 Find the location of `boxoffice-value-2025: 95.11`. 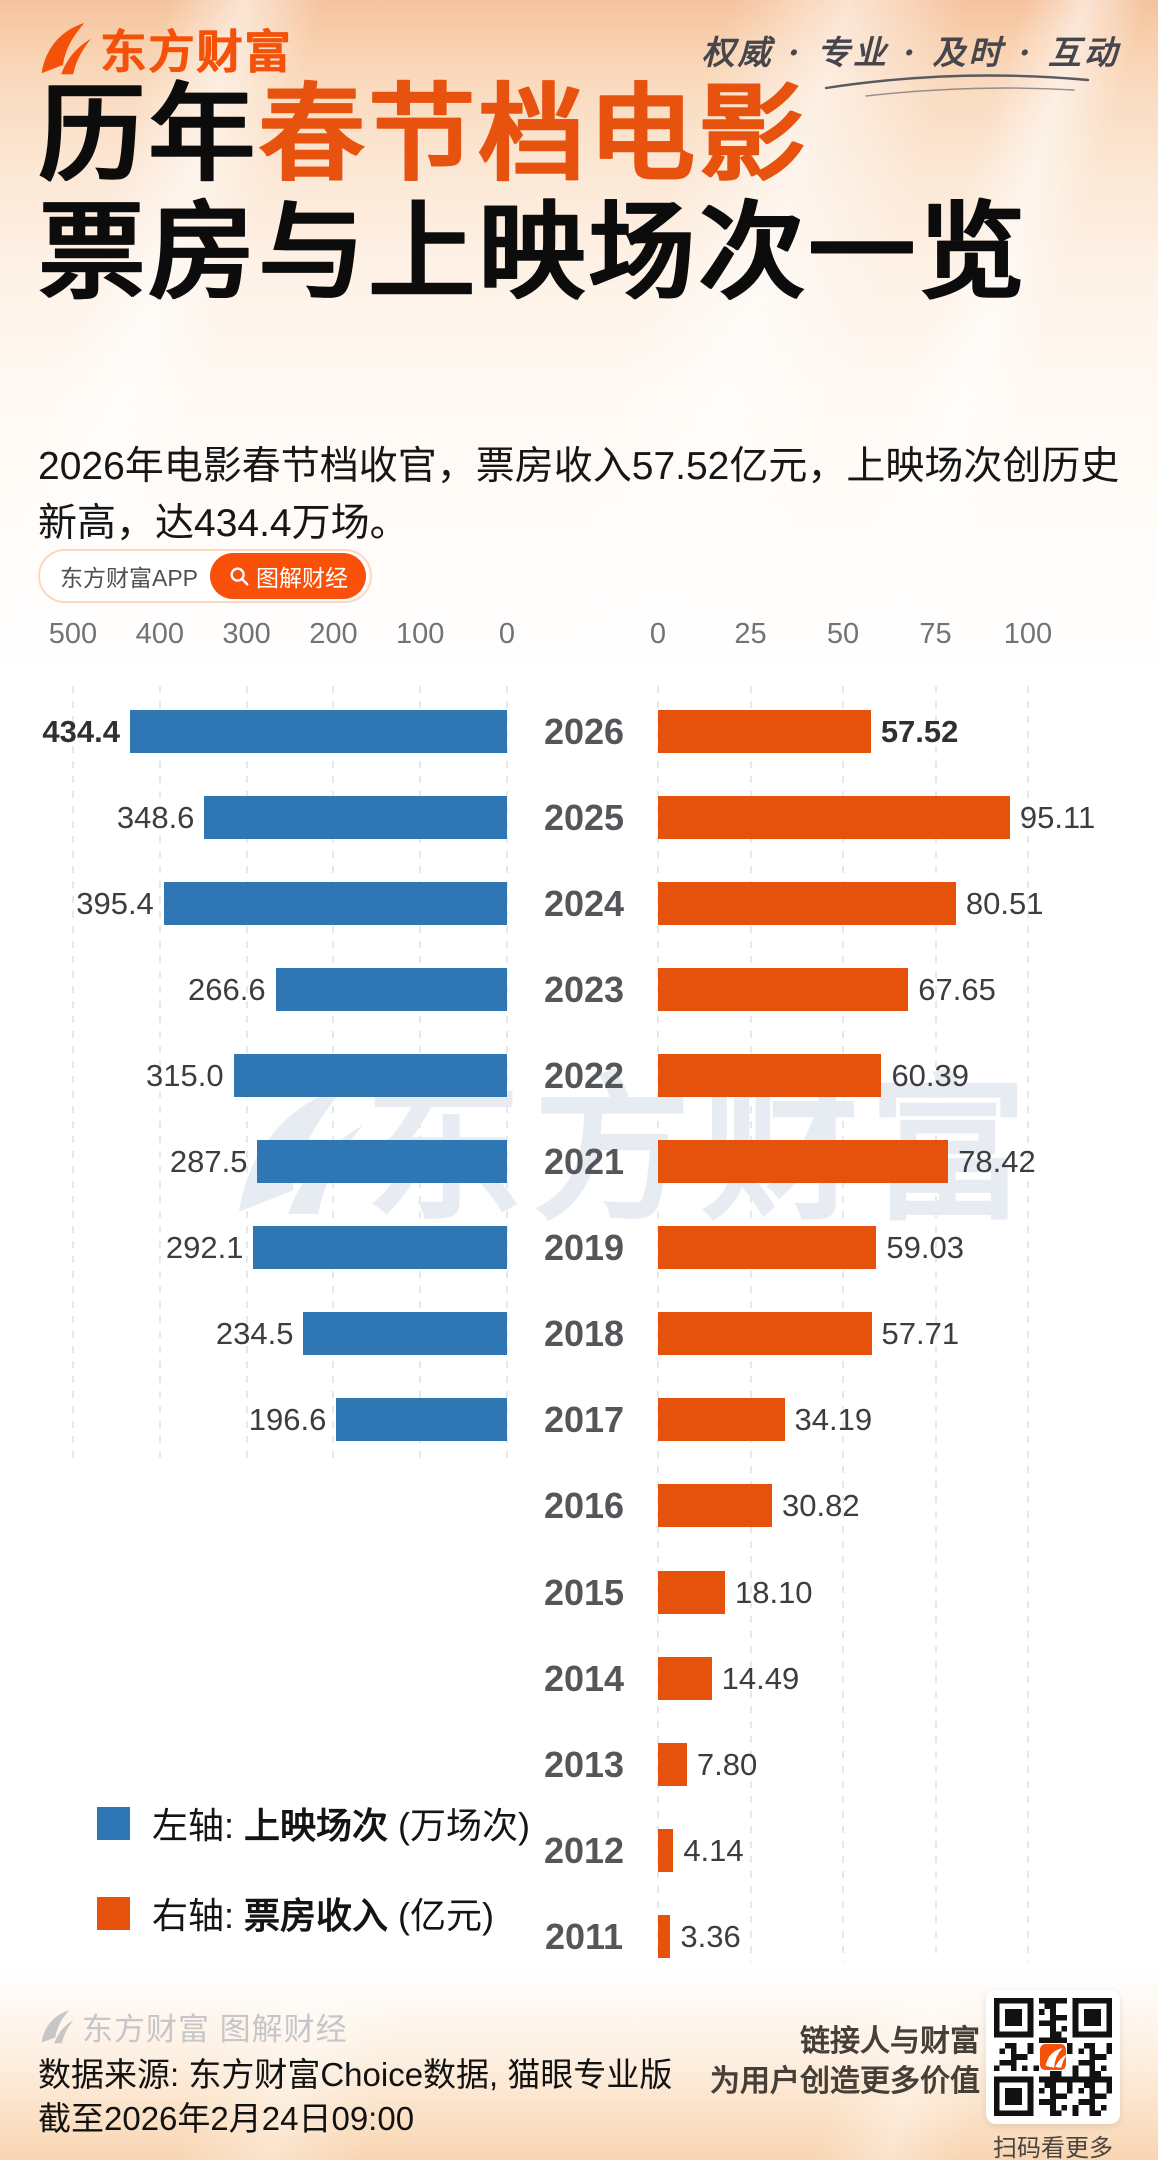

boxoffice-value-2025: 95.11 is located at coordinates (1057, 817).